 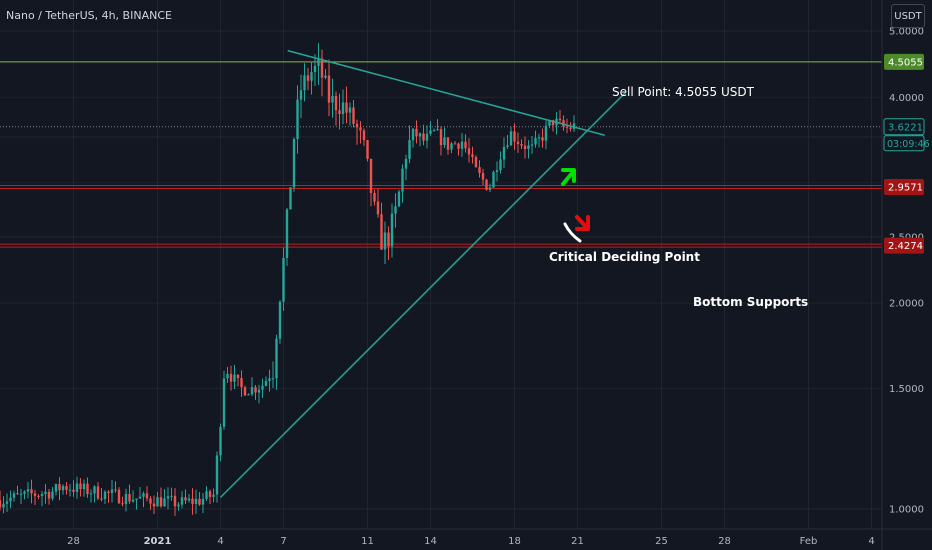 What do you see at coordinates (683, 92) in the screenshot?
I see `sell-point-label: Sell Point: 4.5055 USDT` at bounding box center [683, 92].